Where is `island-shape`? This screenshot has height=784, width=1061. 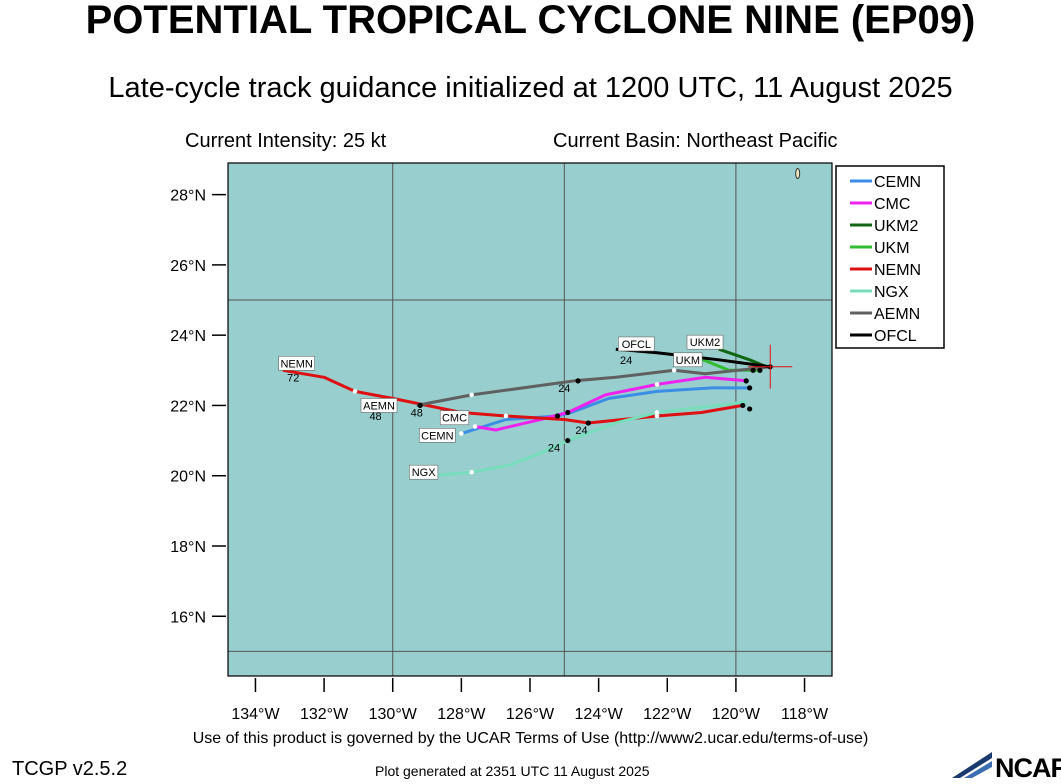
island-shape is located at coordinates (798, 174).